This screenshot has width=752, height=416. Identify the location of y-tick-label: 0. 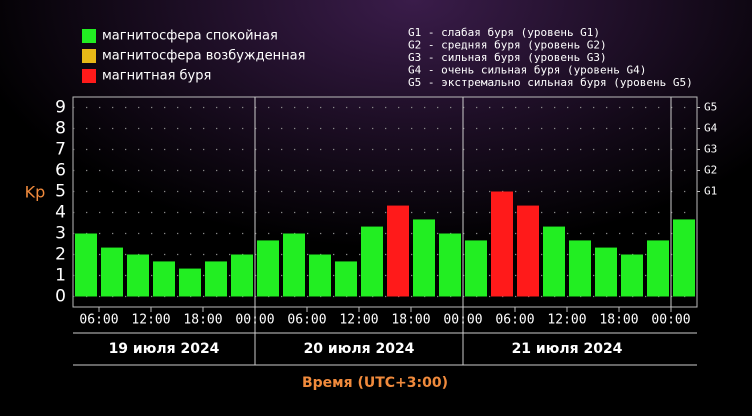
(60, 297).